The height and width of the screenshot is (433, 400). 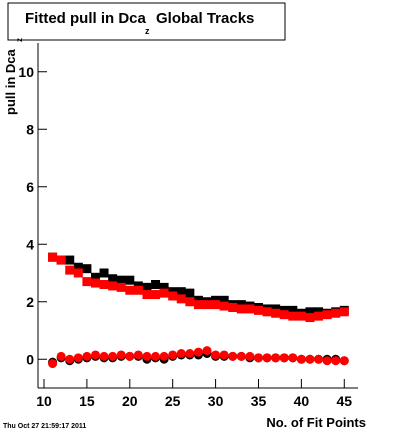 I want to click on chart-title-rest: Global Tracks, so click(x=205, y=18).